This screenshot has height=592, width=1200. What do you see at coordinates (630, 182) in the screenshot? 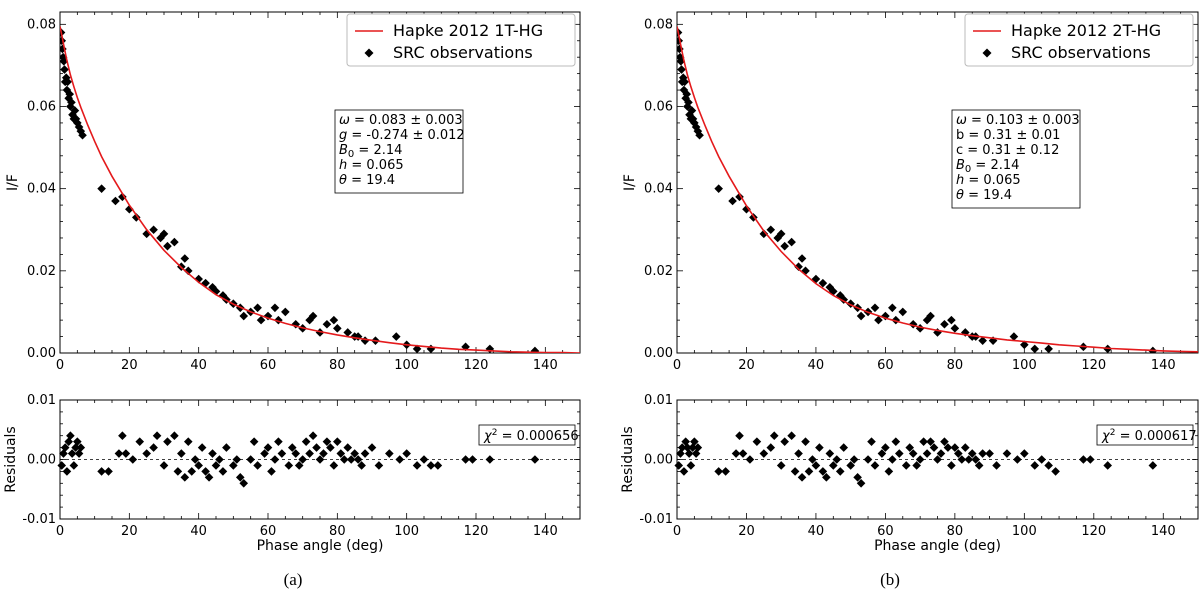
I see `y-axis-label: I/F` at bounding box center [630, 182].